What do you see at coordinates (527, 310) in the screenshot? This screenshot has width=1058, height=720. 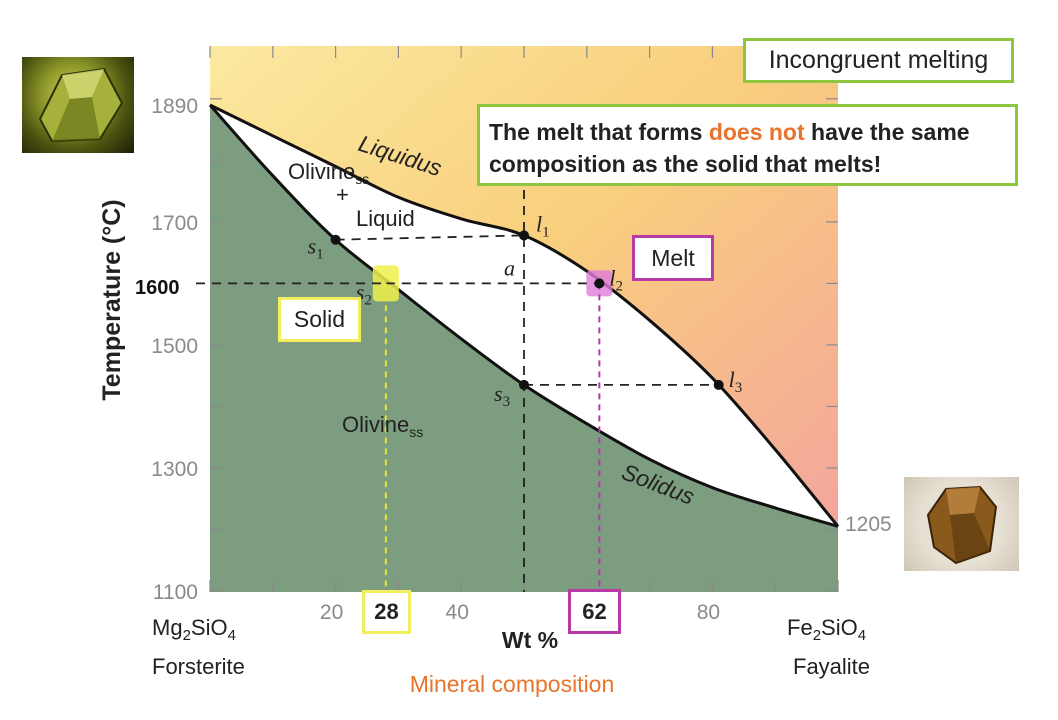 I see `tie-points` at bounding box center [527, 310].